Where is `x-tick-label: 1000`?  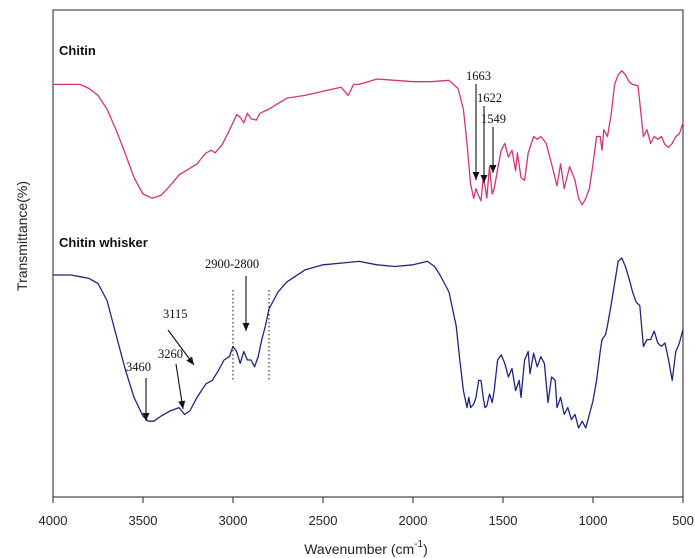
x-tick-label: 1000 is located at coordinates (593, 520).